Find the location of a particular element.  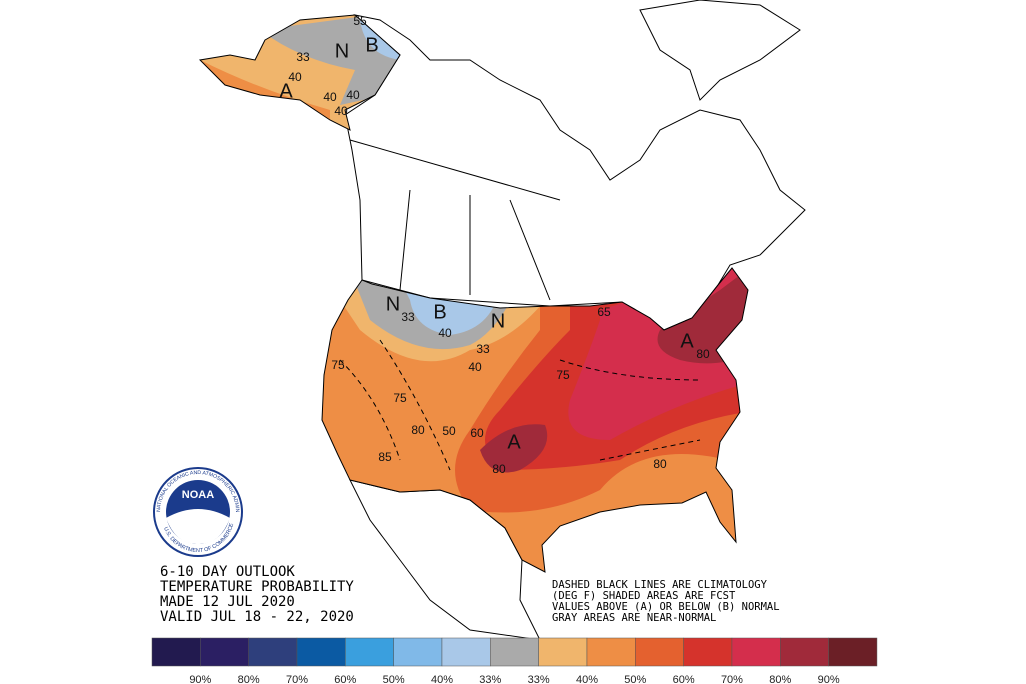

map-label: 50 is located at coordinates (449, 431).